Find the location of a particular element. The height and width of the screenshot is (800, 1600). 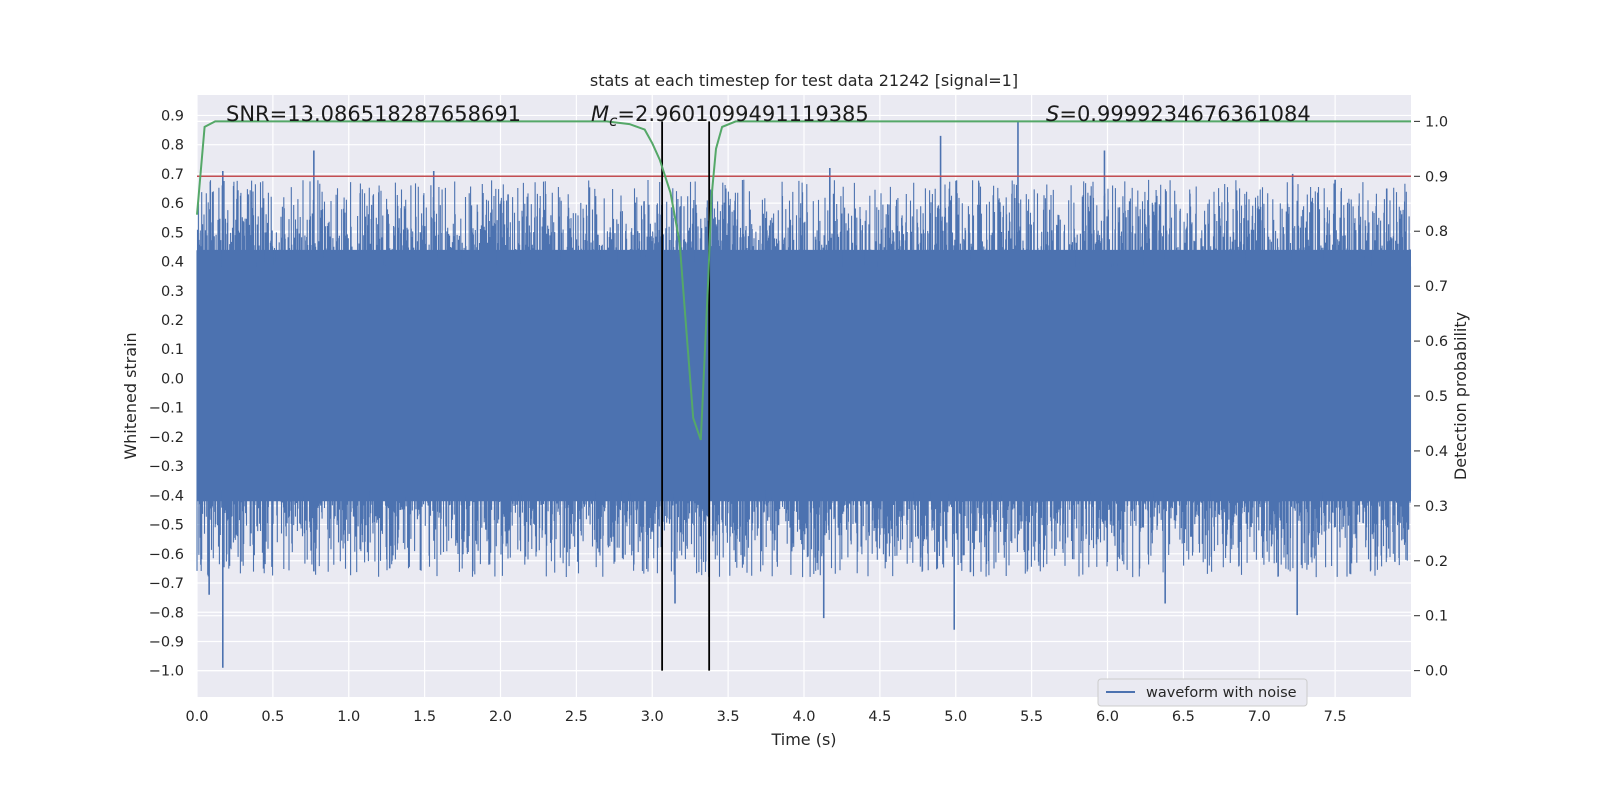

legend-box is located at coordinates (1202, 692).